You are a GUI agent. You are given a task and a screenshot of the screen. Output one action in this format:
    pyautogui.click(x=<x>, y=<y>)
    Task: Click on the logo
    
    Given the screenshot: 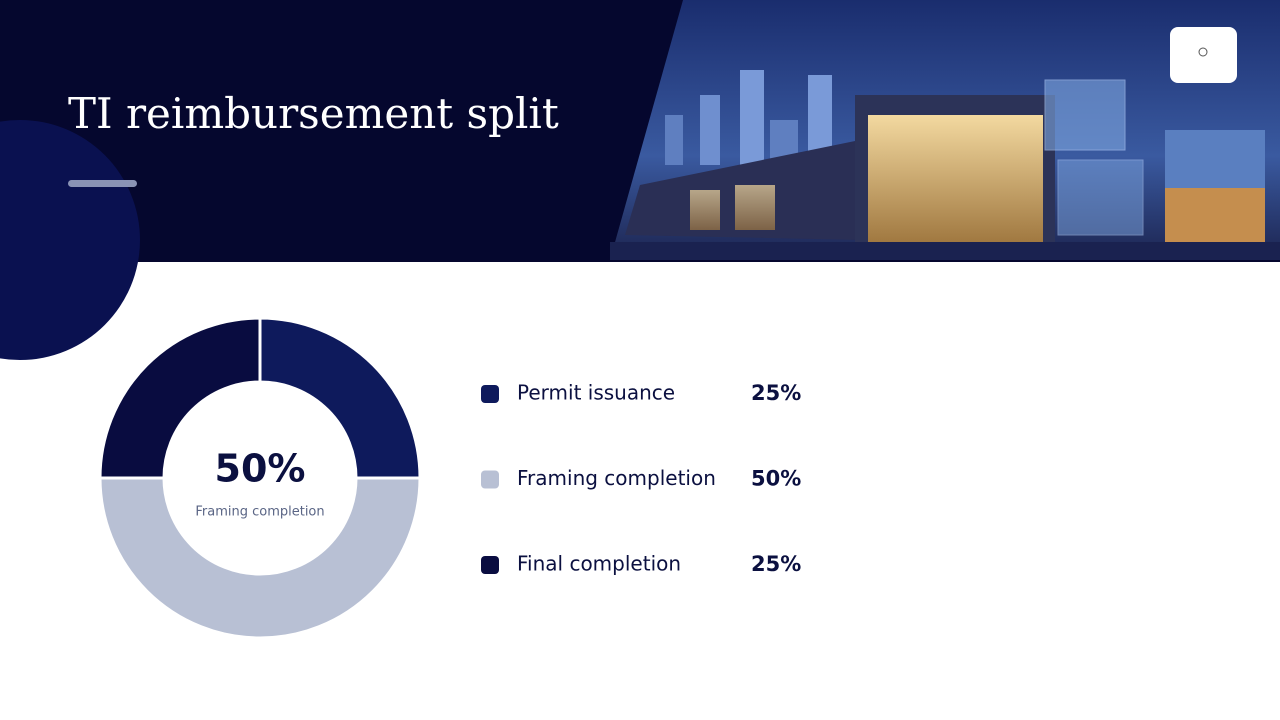 What is the action you would take?
    pyautogui.click(x=1203, y=55)
    